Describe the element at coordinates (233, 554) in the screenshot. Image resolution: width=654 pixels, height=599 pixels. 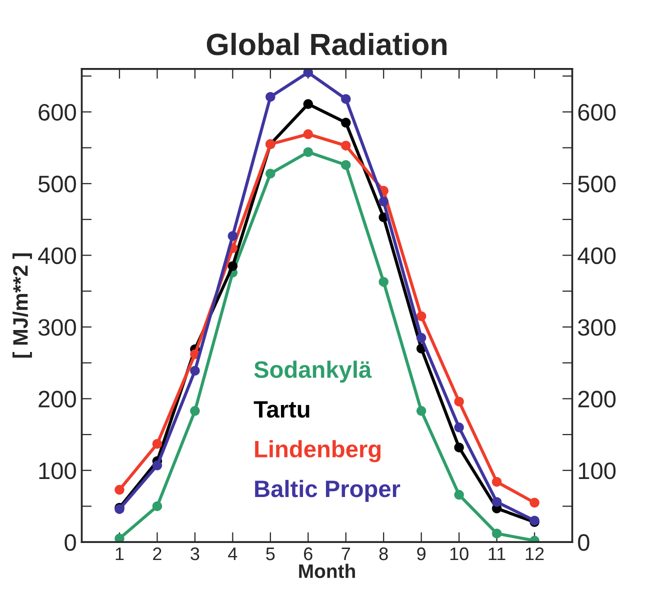
I see `x-tick-label: 4` at that location.